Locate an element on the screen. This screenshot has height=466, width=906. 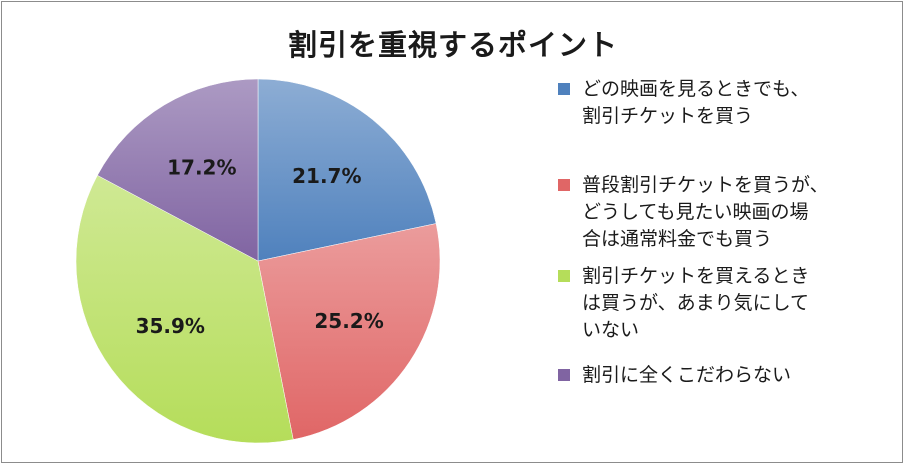
legend-label: 割引チケットを買えるとき は買うが、あまり気にして いない is located at coordinates (696, 303).